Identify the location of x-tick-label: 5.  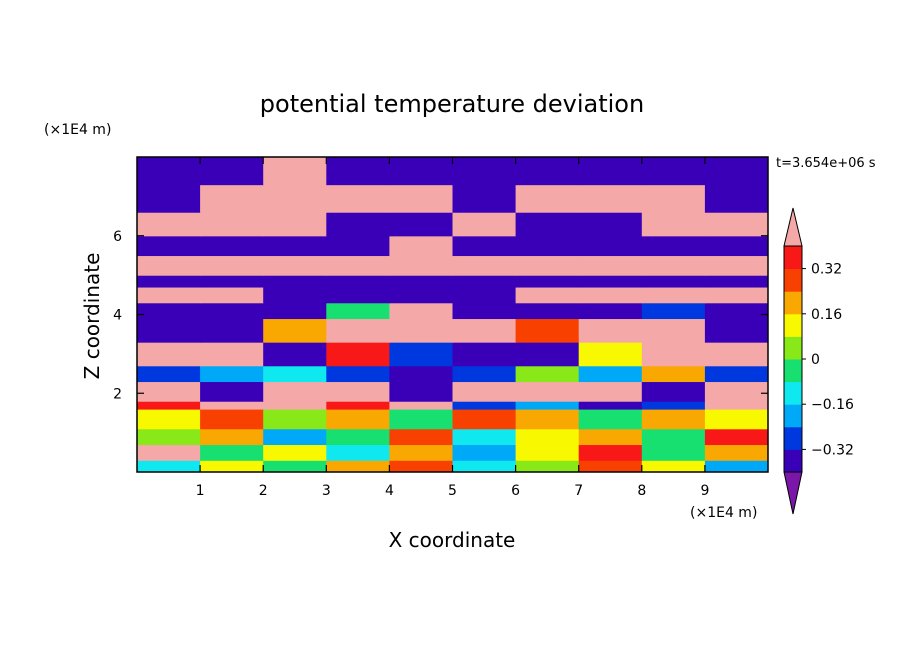
(452, 491).